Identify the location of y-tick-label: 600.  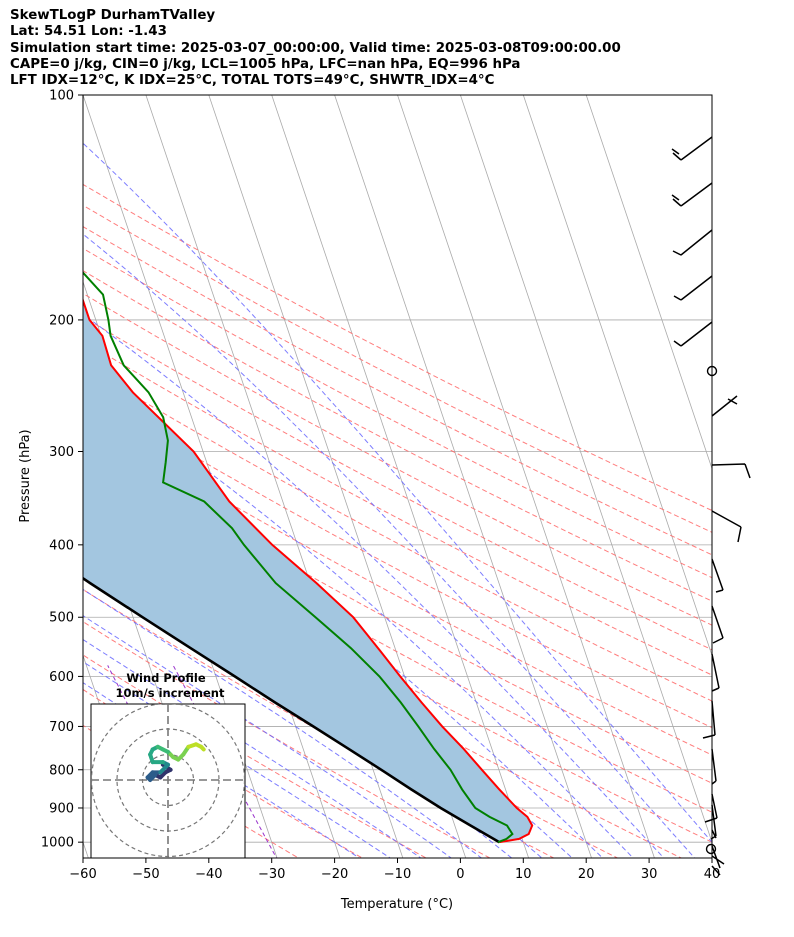
(61, 677).